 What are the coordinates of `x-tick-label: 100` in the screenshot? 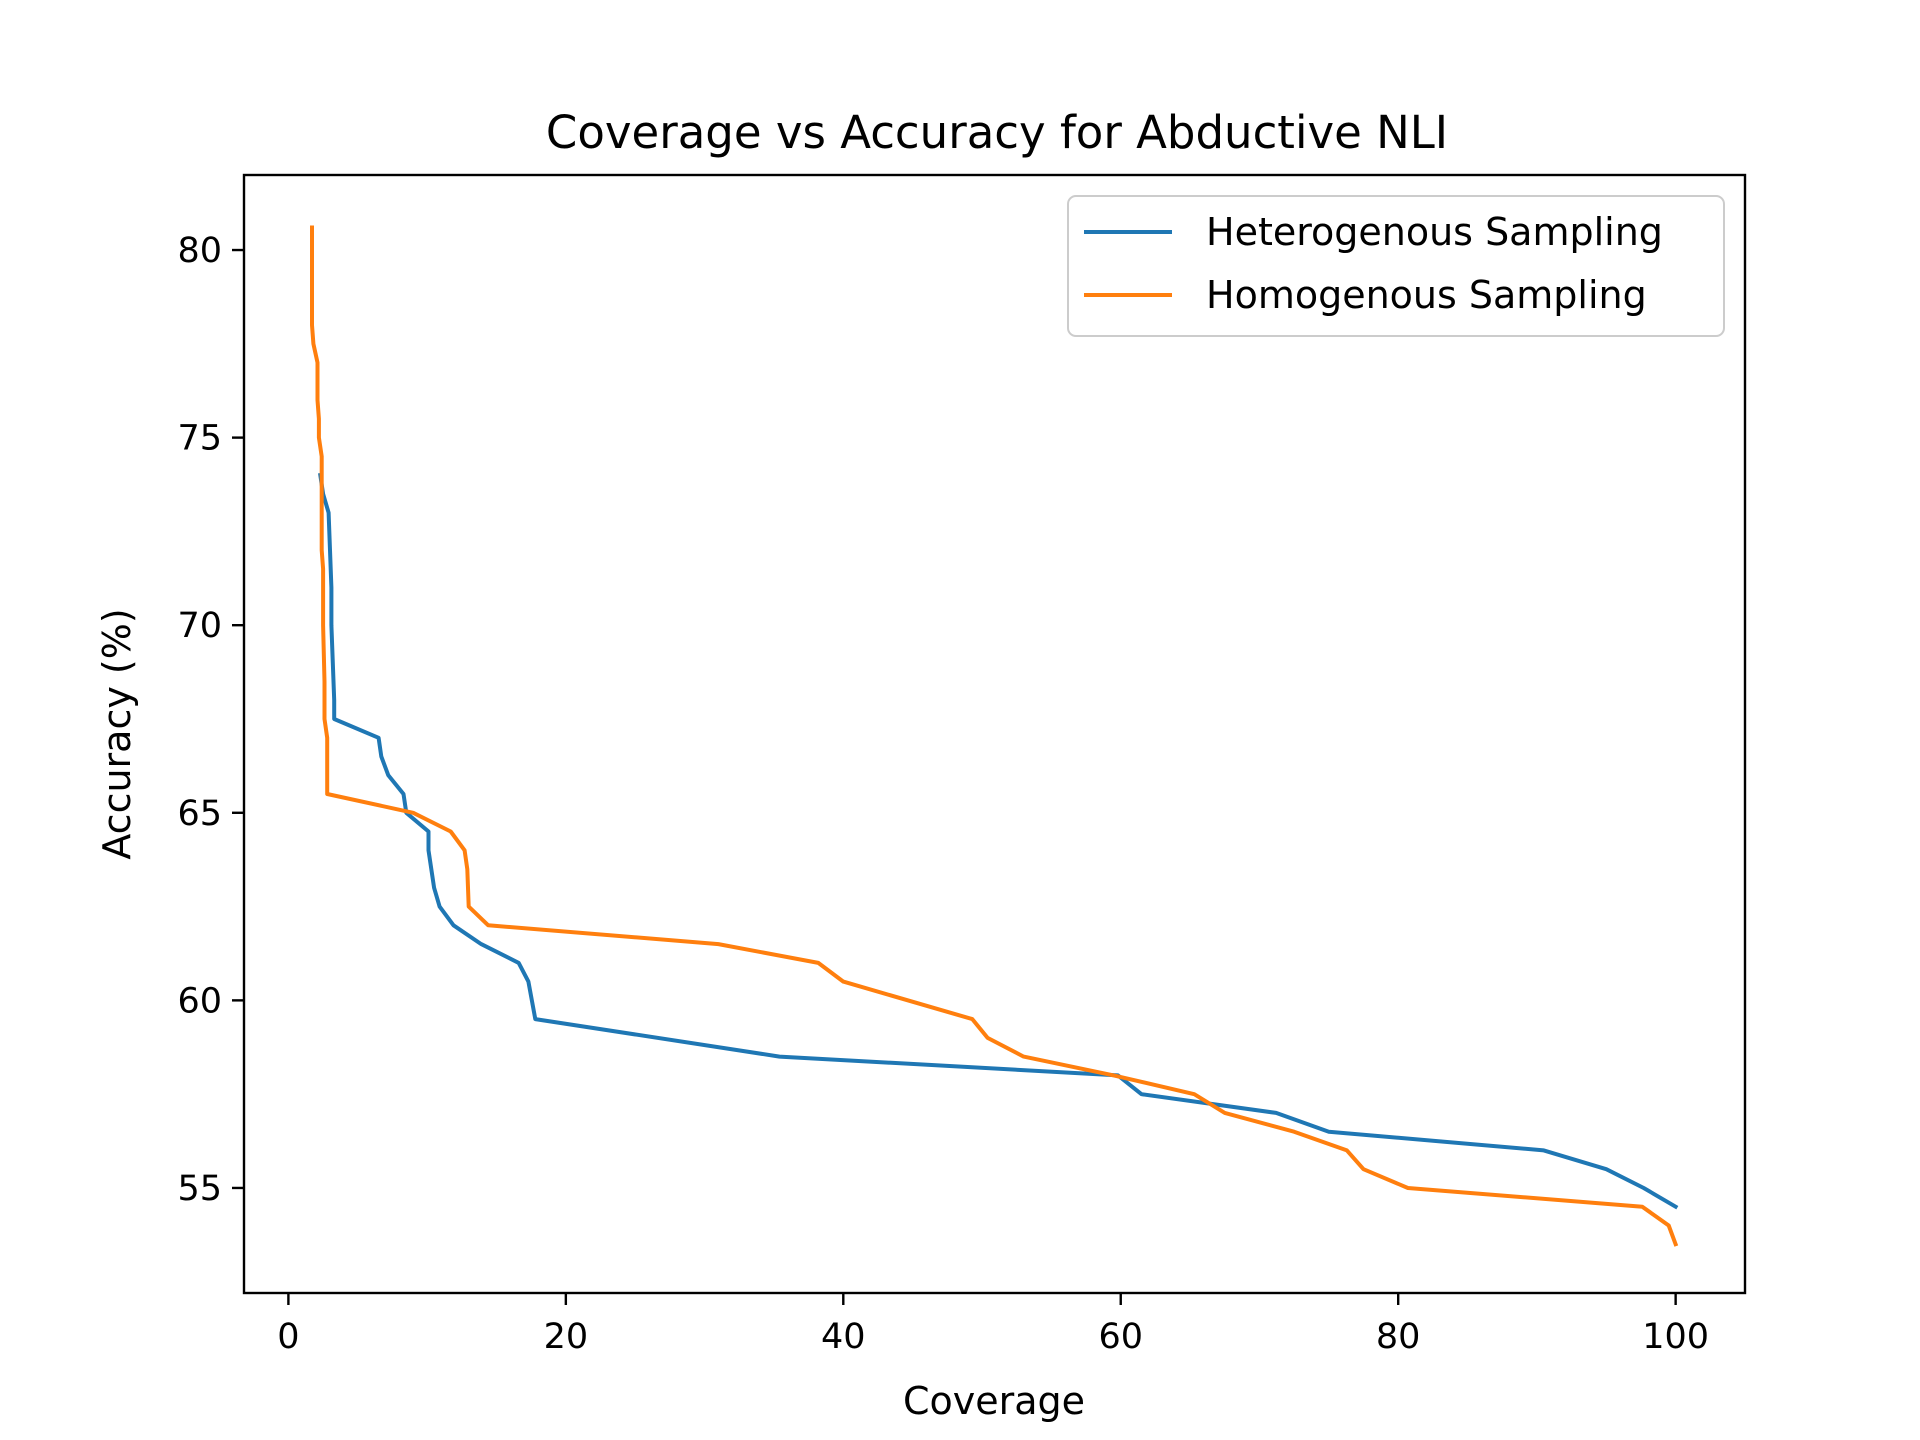 It's located at (1675, 1337).